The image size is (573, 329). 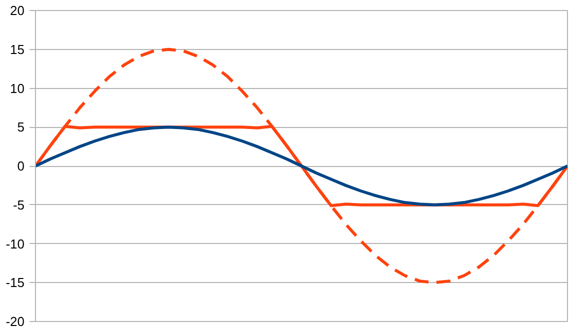 What do you see at coordinates (18, 204) in the screenshot?
I see `y-tick-label: -5` at bounding box center [18, 204].